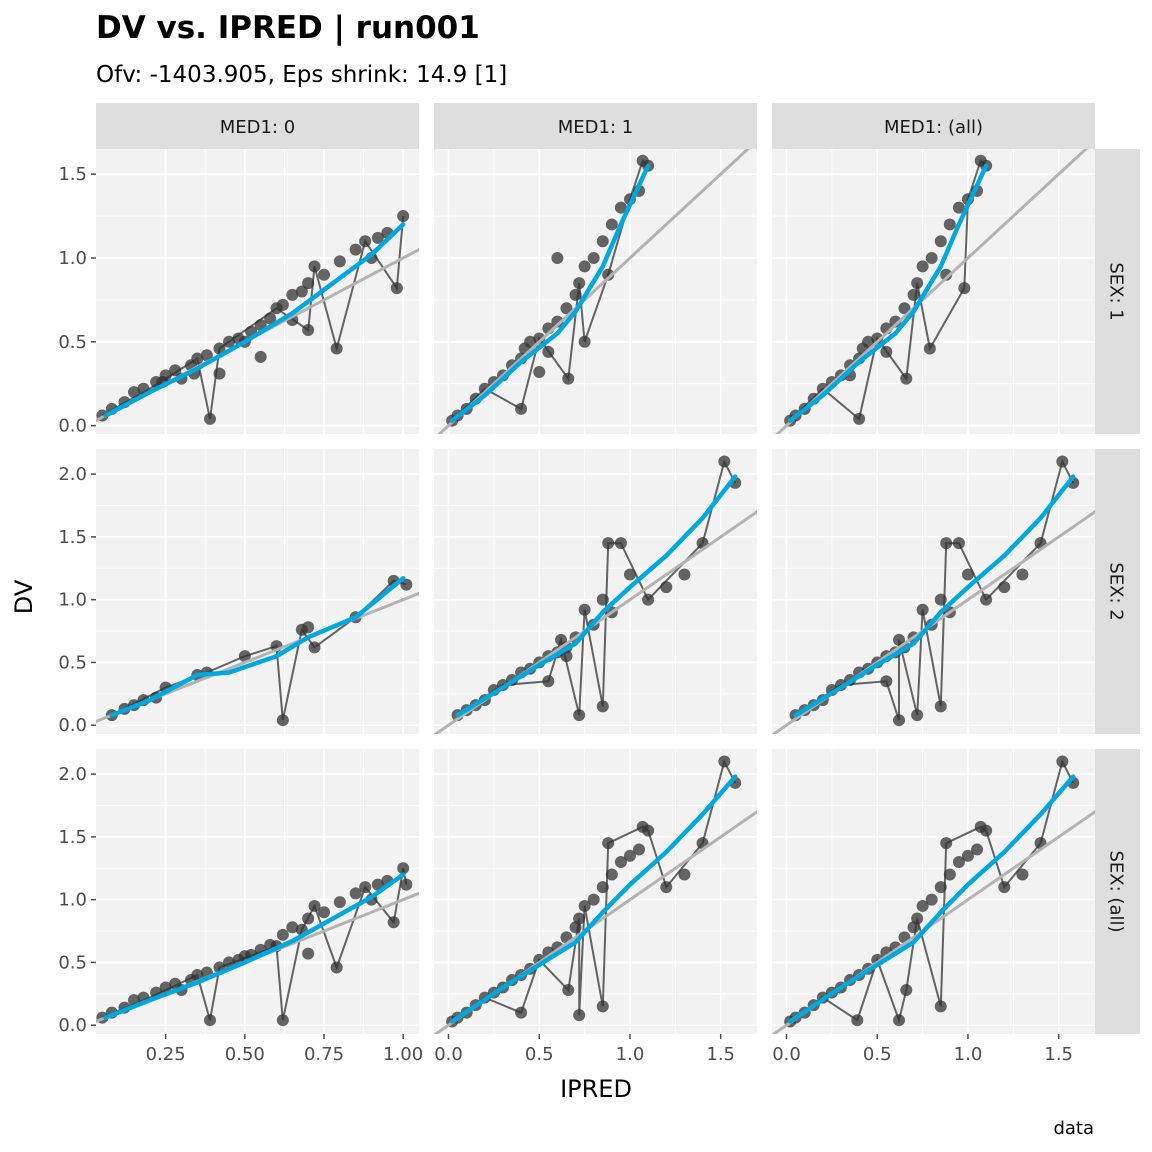 This screenshot has height=1152, width=1152. Describe the element at coordinates (72, 426) in the screenshot. I see `y-tick-label: 0.0` at that location.